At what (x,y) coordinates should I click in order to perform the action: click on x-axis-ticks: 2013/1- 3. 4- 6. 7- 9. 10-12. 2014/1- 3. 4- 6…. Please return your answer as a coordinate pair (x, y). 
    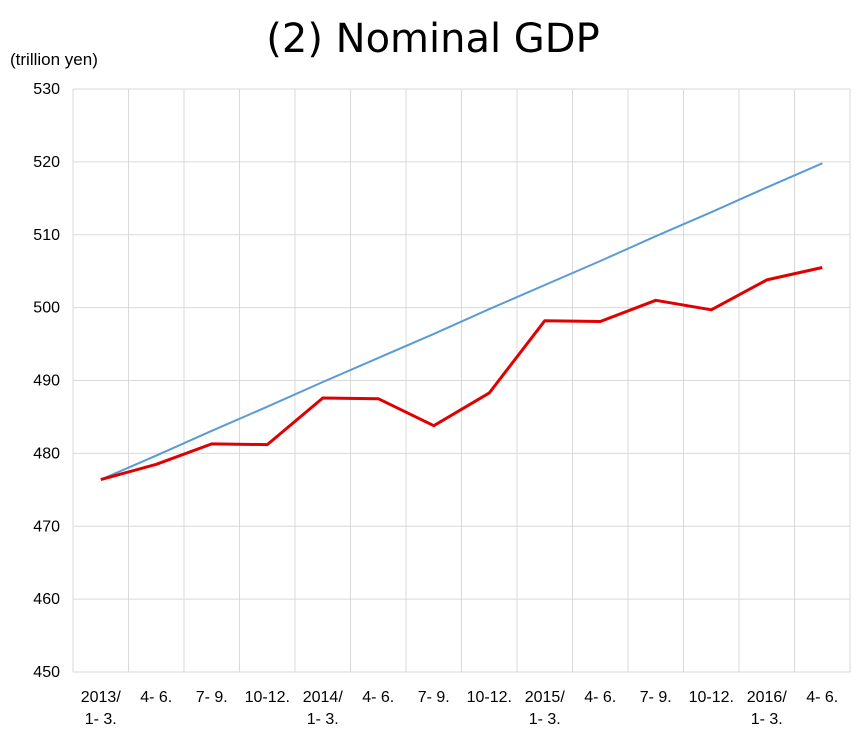
    Looking at the image, I should click on (460, 708).